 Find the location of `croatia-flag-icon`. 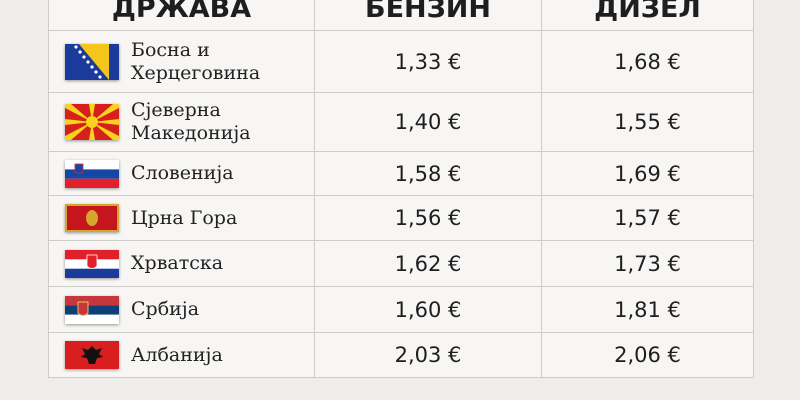

croatia-flag-icon is located at coordinates (92, 263).